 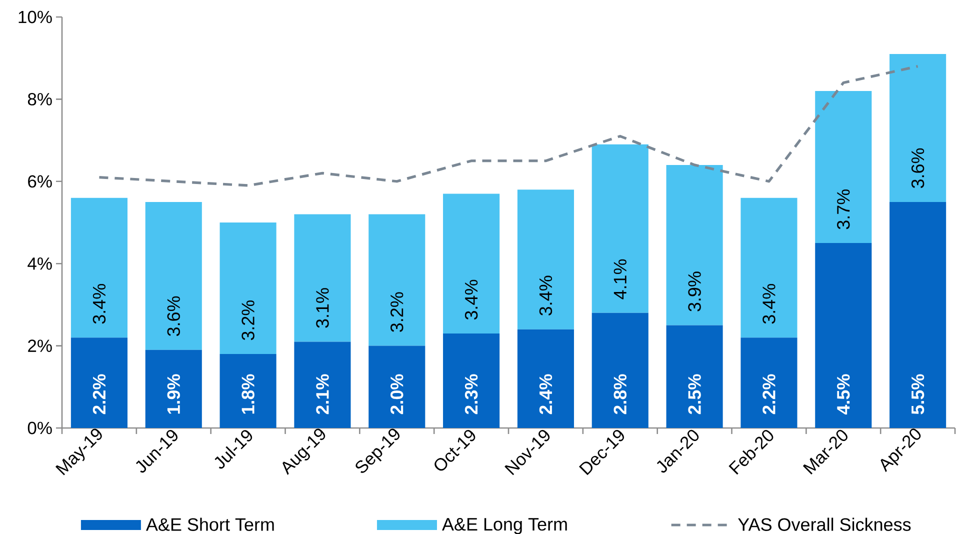 I want to click on data-label: 4.5%, so click(x=843, y=394).